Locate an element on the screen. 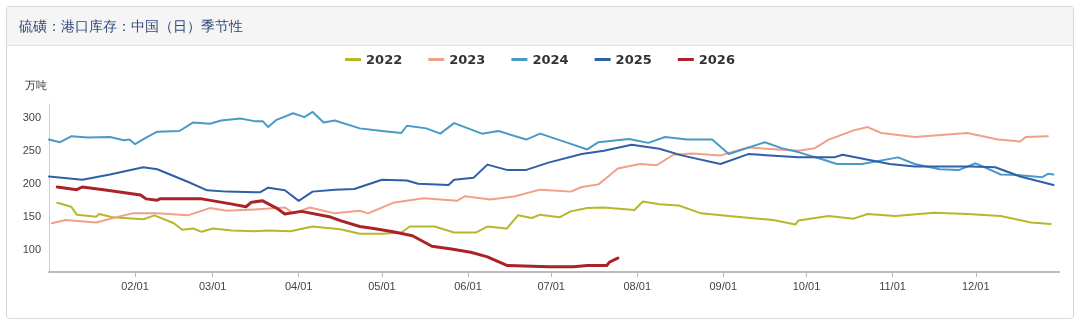 This screenshot has width=1080, height=325. legend-label: 2024 is located at coordinates (550, 59).